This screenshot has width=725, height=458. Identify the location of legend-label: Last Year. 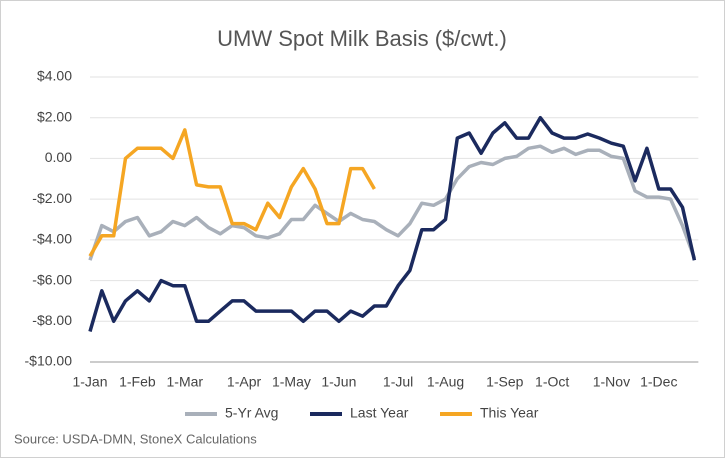
(379, 413).